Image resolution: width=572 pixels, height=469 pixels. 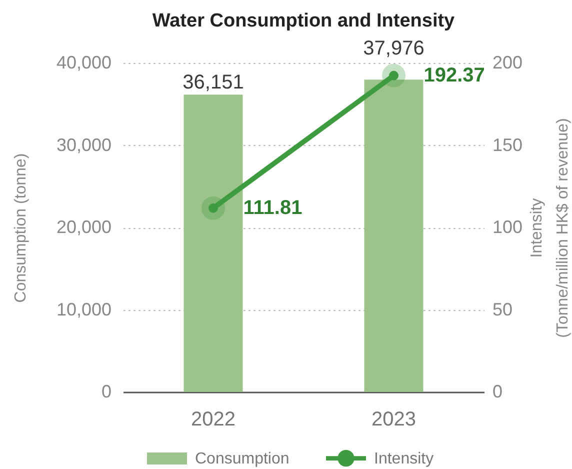 What do you see at coordinates (84, 62) in the screenshot?
I see `y-tick-label: 40,000` at bounding box center [84, 62].